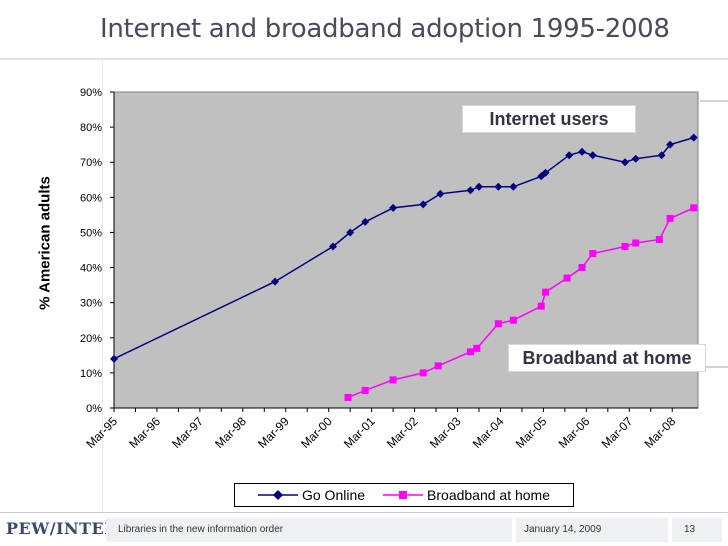 The width and height of the screenshot is (728, 546). I want to click on x-tick-label: Mar-01, so click(359, 432).